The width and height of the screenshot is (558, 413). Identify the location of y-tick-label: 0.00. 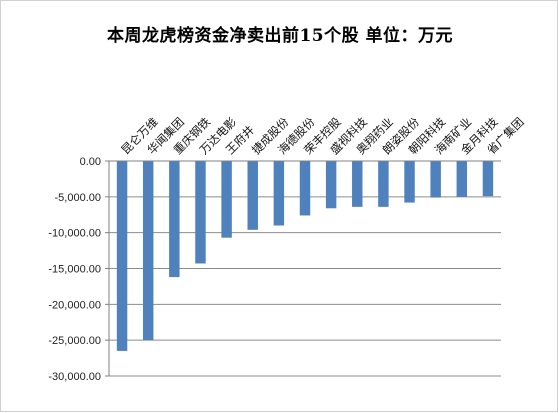
(90, 162).